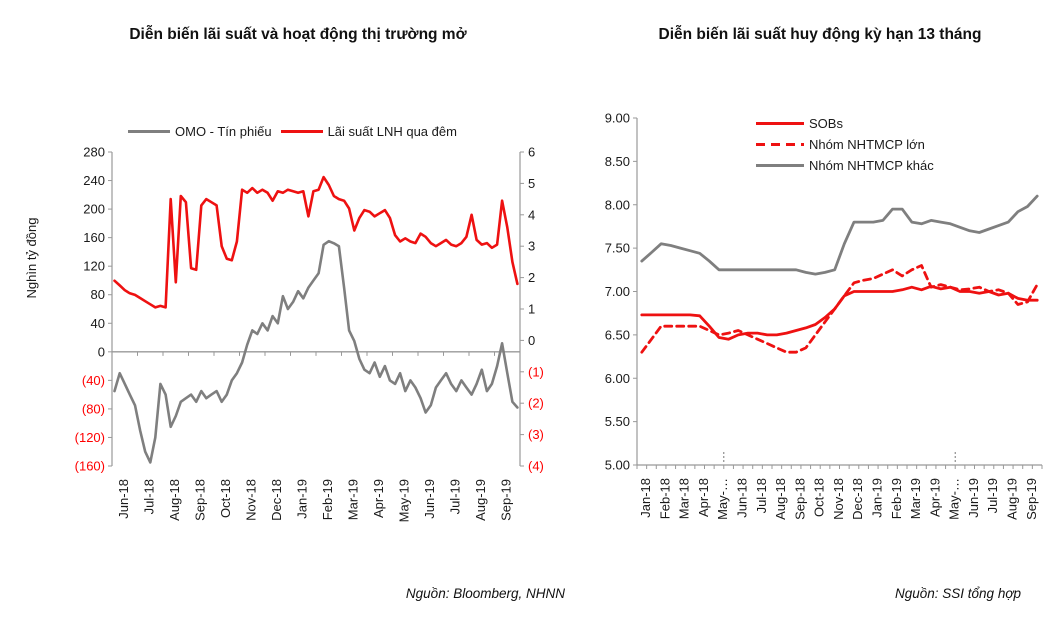  Describe the element at coordinates (617, 291) in the screenshot. I see `svg-text: 7.00` at that location.